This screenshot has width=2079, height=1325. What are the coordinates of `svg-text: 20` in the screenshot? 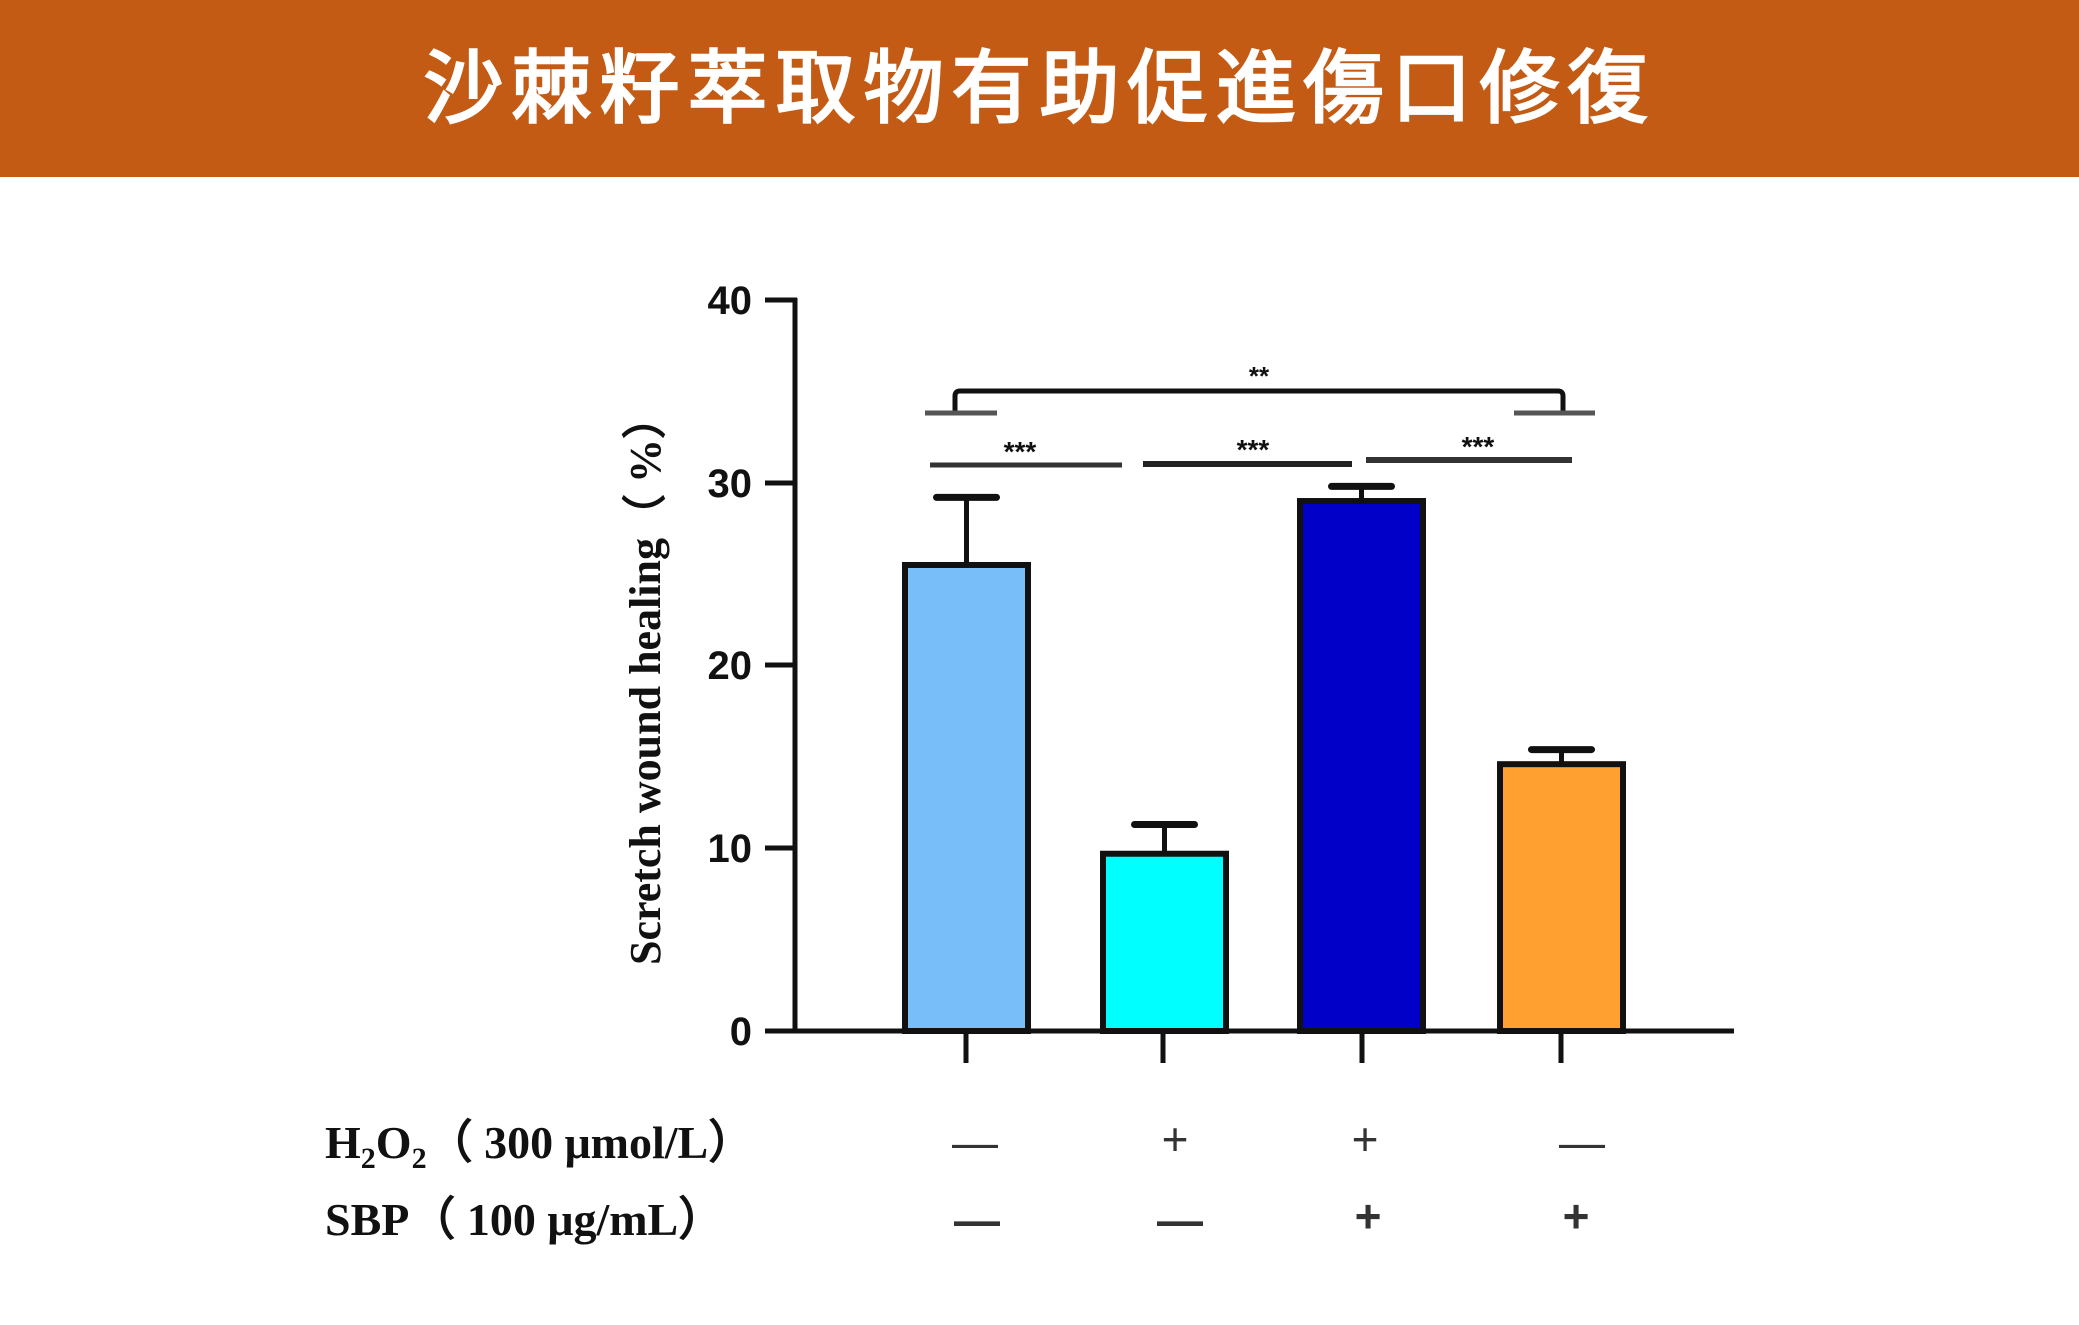 It's located at (730, 666).